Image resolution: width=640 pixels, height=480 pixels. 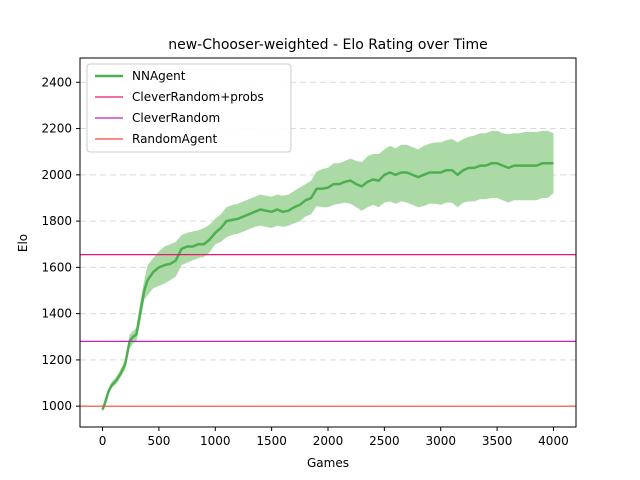 I want to click on x-tick-label-4: 2000, so click(x=328, y=441).